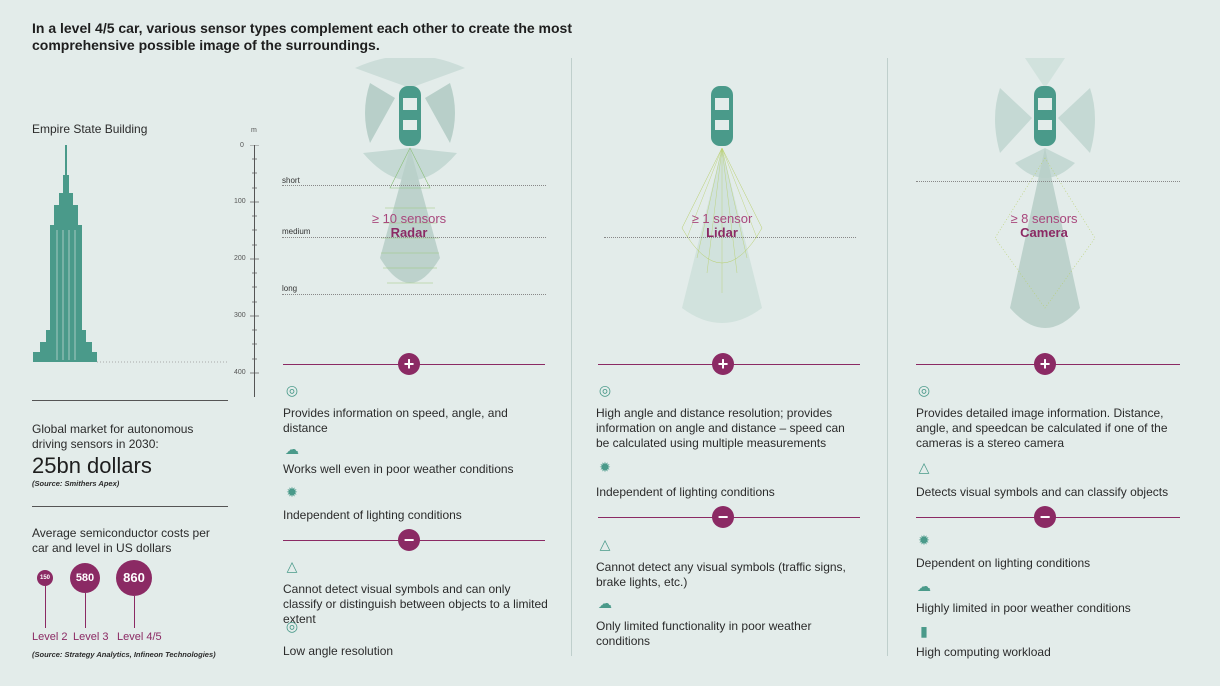  Describe the element at coordinates (1003, 563) in the screenshot. I see `camera-con-1: Dependent on lighting conditions` at that location.